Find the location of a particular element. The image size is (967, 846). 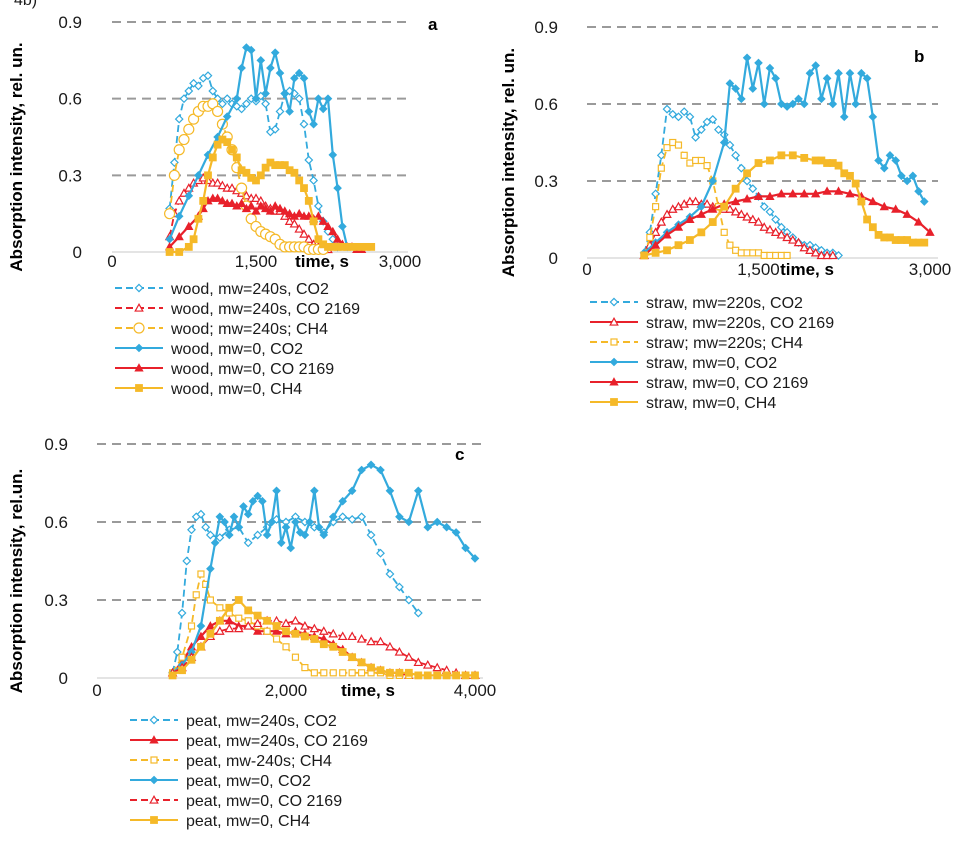

c-legend-item: peat, mw-240s; CH4 is located at coordinates (231, 761).